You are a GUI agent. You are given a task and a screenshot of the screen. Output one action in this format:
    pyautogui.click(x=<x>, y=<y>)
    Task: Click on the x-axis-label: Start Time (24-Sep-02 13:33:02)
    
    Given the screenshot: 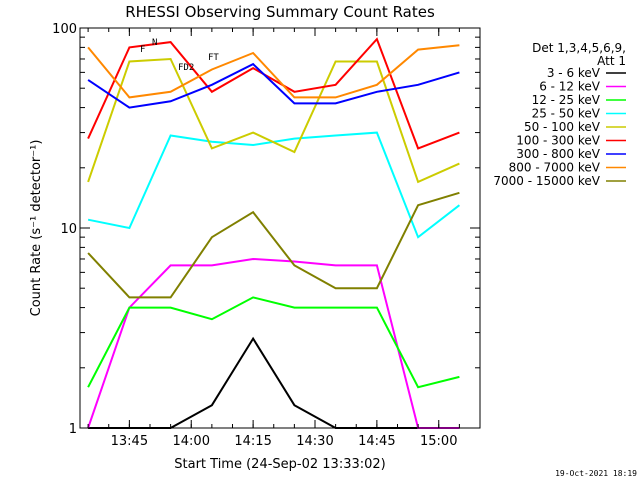 What is the action you would take?
    pyautogui.click(x=279, y=464)
    